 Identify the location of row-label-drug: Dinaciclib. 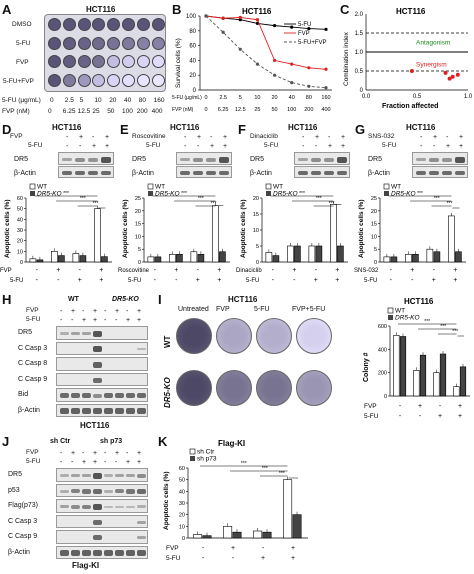
(264, 136).